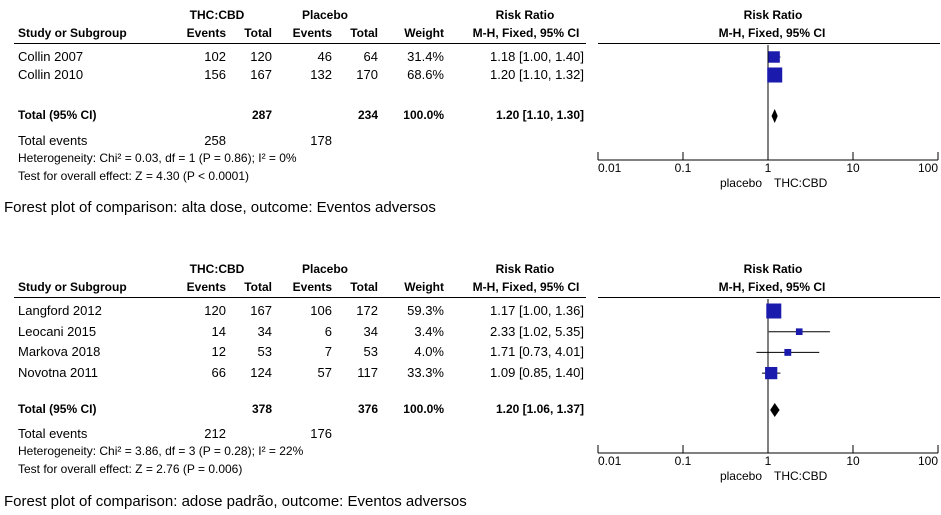 This screenshot has width=941, height=515. Describe the element at coordinates (51, 74) in the screenshot. I see `study-name: Collin 2010` at that location.